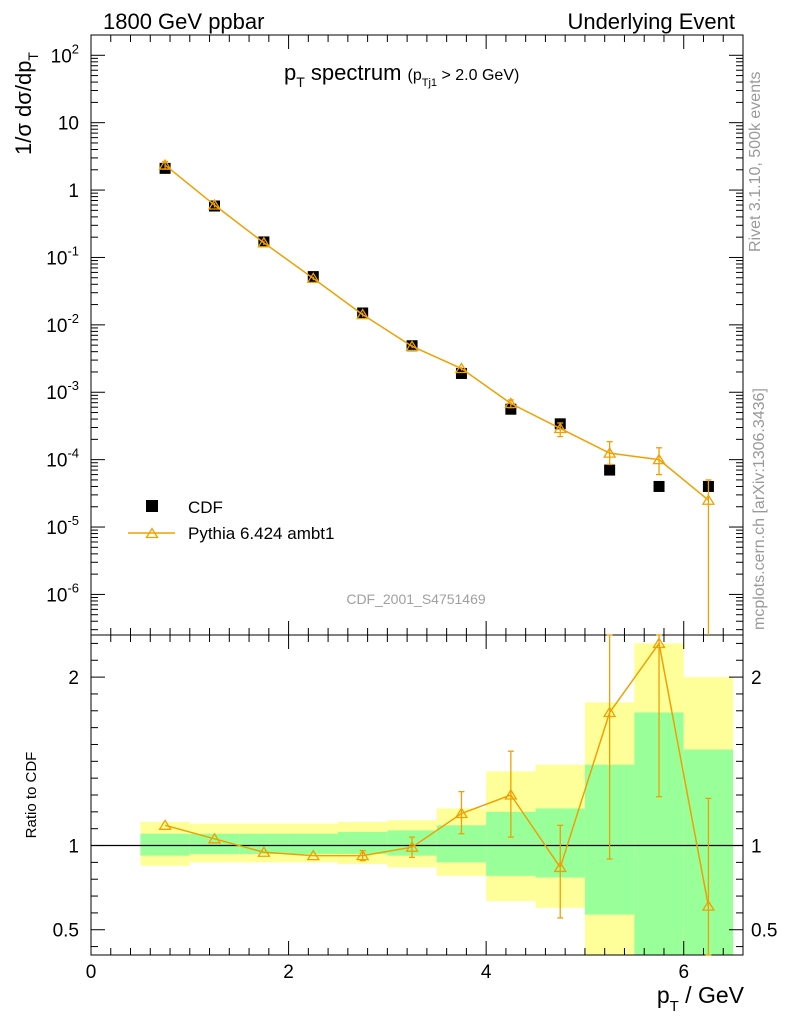  Describe the element at coordinates (401, 75) in the screenshot. I see `main-title: pT spectrum (pTj1 > 2.0 GeV)` at that location.